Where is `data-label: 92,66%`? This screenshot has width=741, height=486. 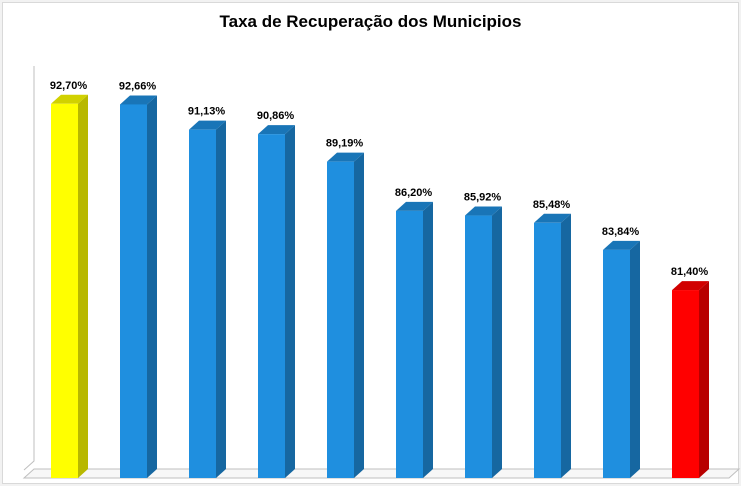
data-label: 92,66% is located at coordinates (138, 86).